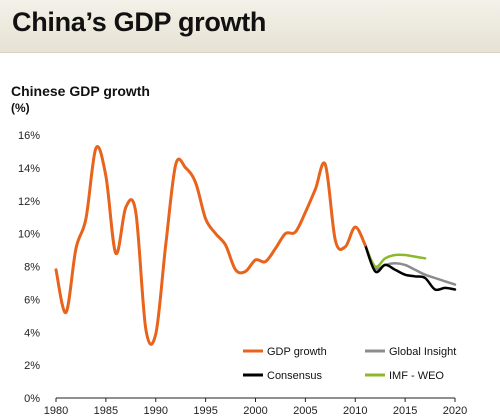  Describe the element at coordinates (32, 333) in the screenshot. I see `y-tick-label: 4%` at that location.